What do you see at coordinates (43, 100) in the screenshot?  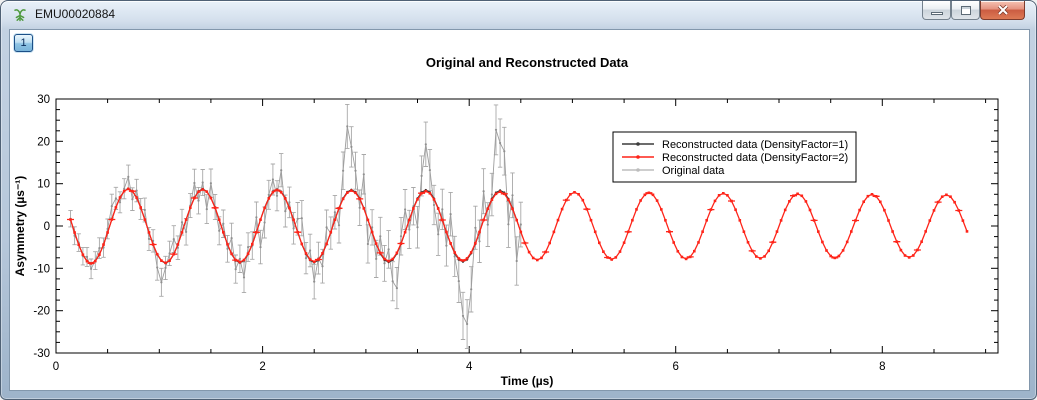 I see `svg-text: 30` at bounding box center [43, 100].